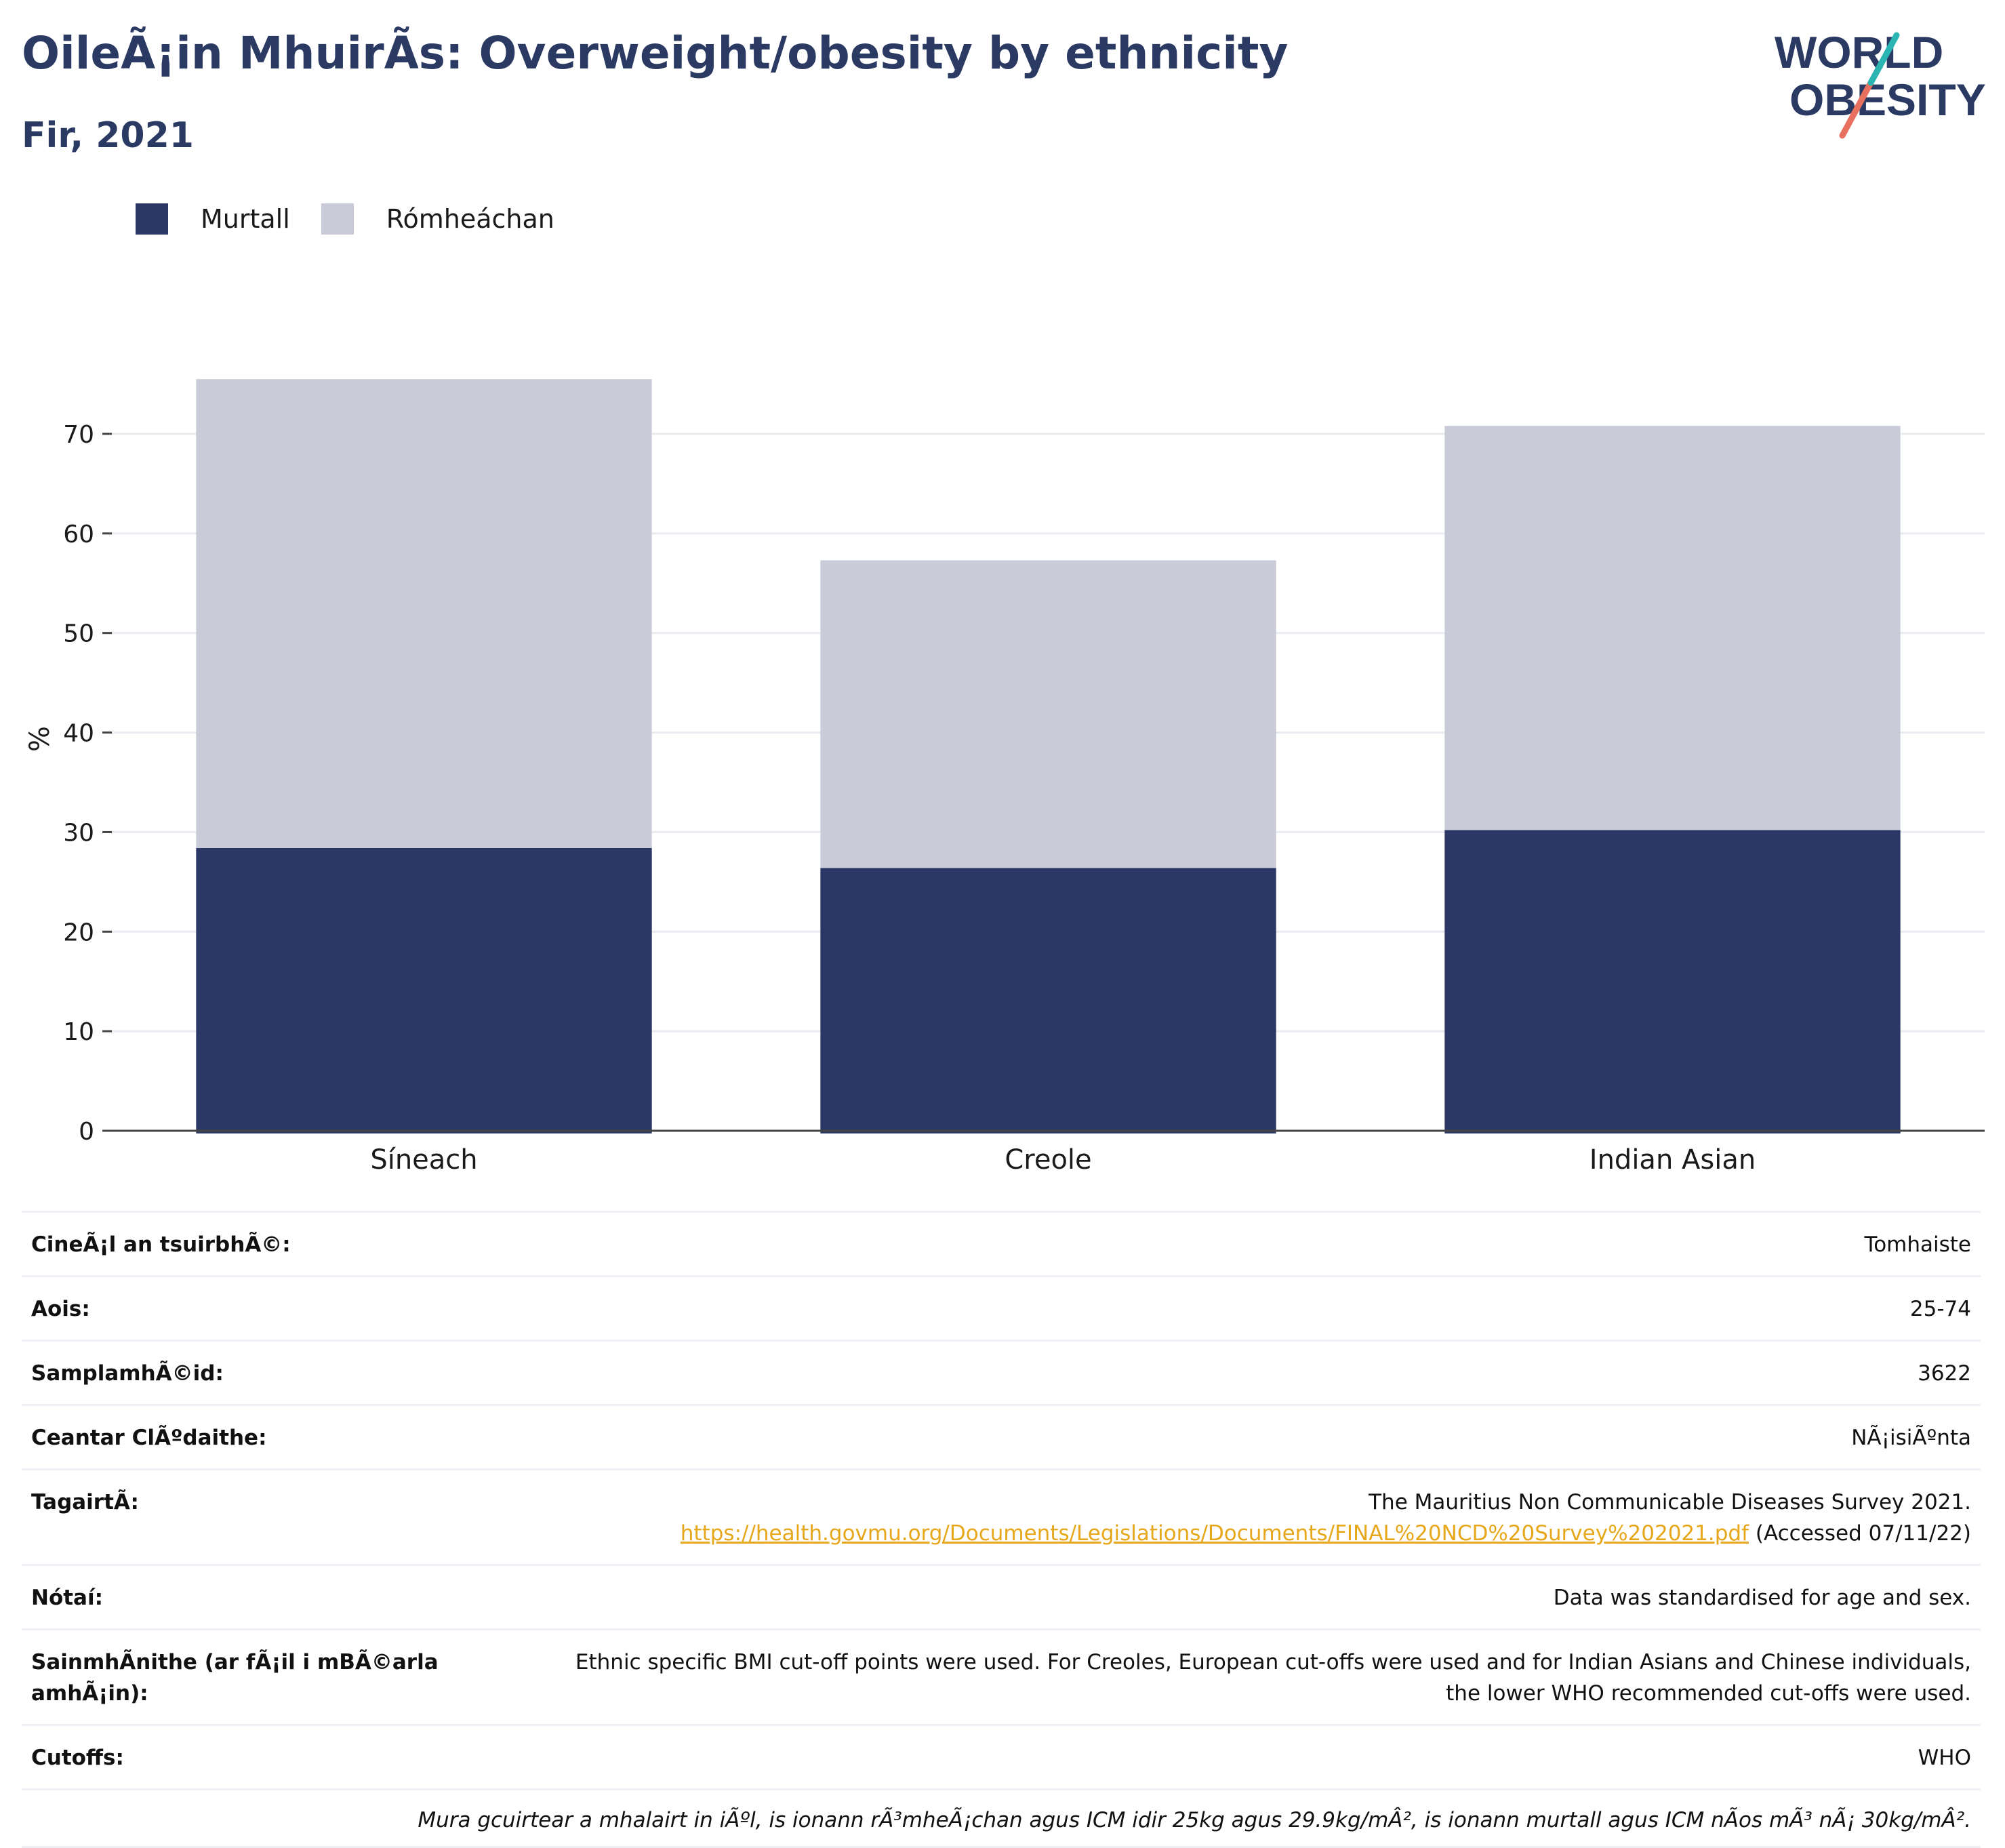 This screenshot has width=2005, height=1848. I want to click on info-row-age: Aois: 25-74, so click(1002, 1309).